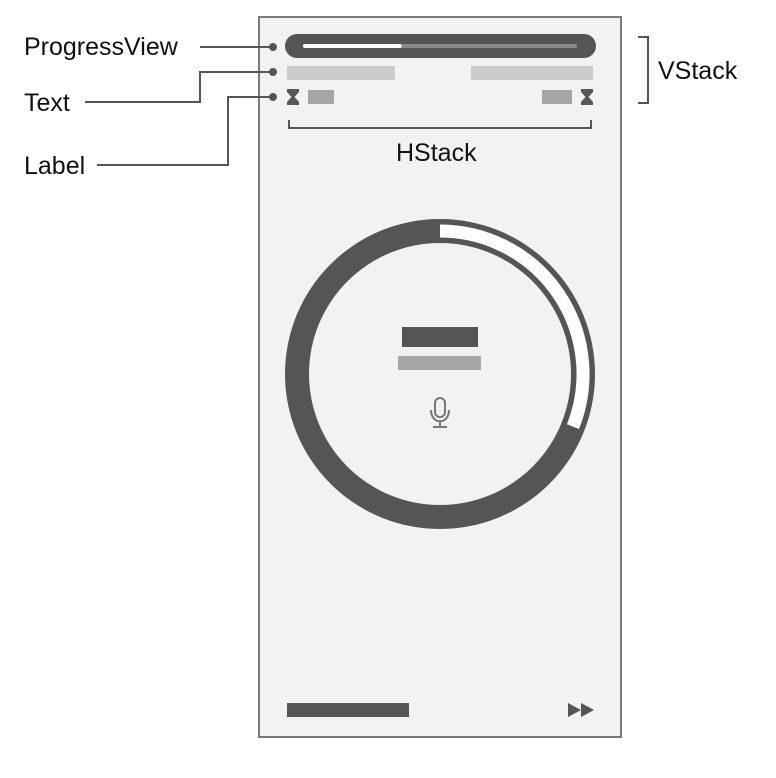 This screenshot has height=778, width=776. What do you see at coordinates (321, 97) in the screenshot?
I see `elapsed-label-placeholder` at bounding box center [321, 97].